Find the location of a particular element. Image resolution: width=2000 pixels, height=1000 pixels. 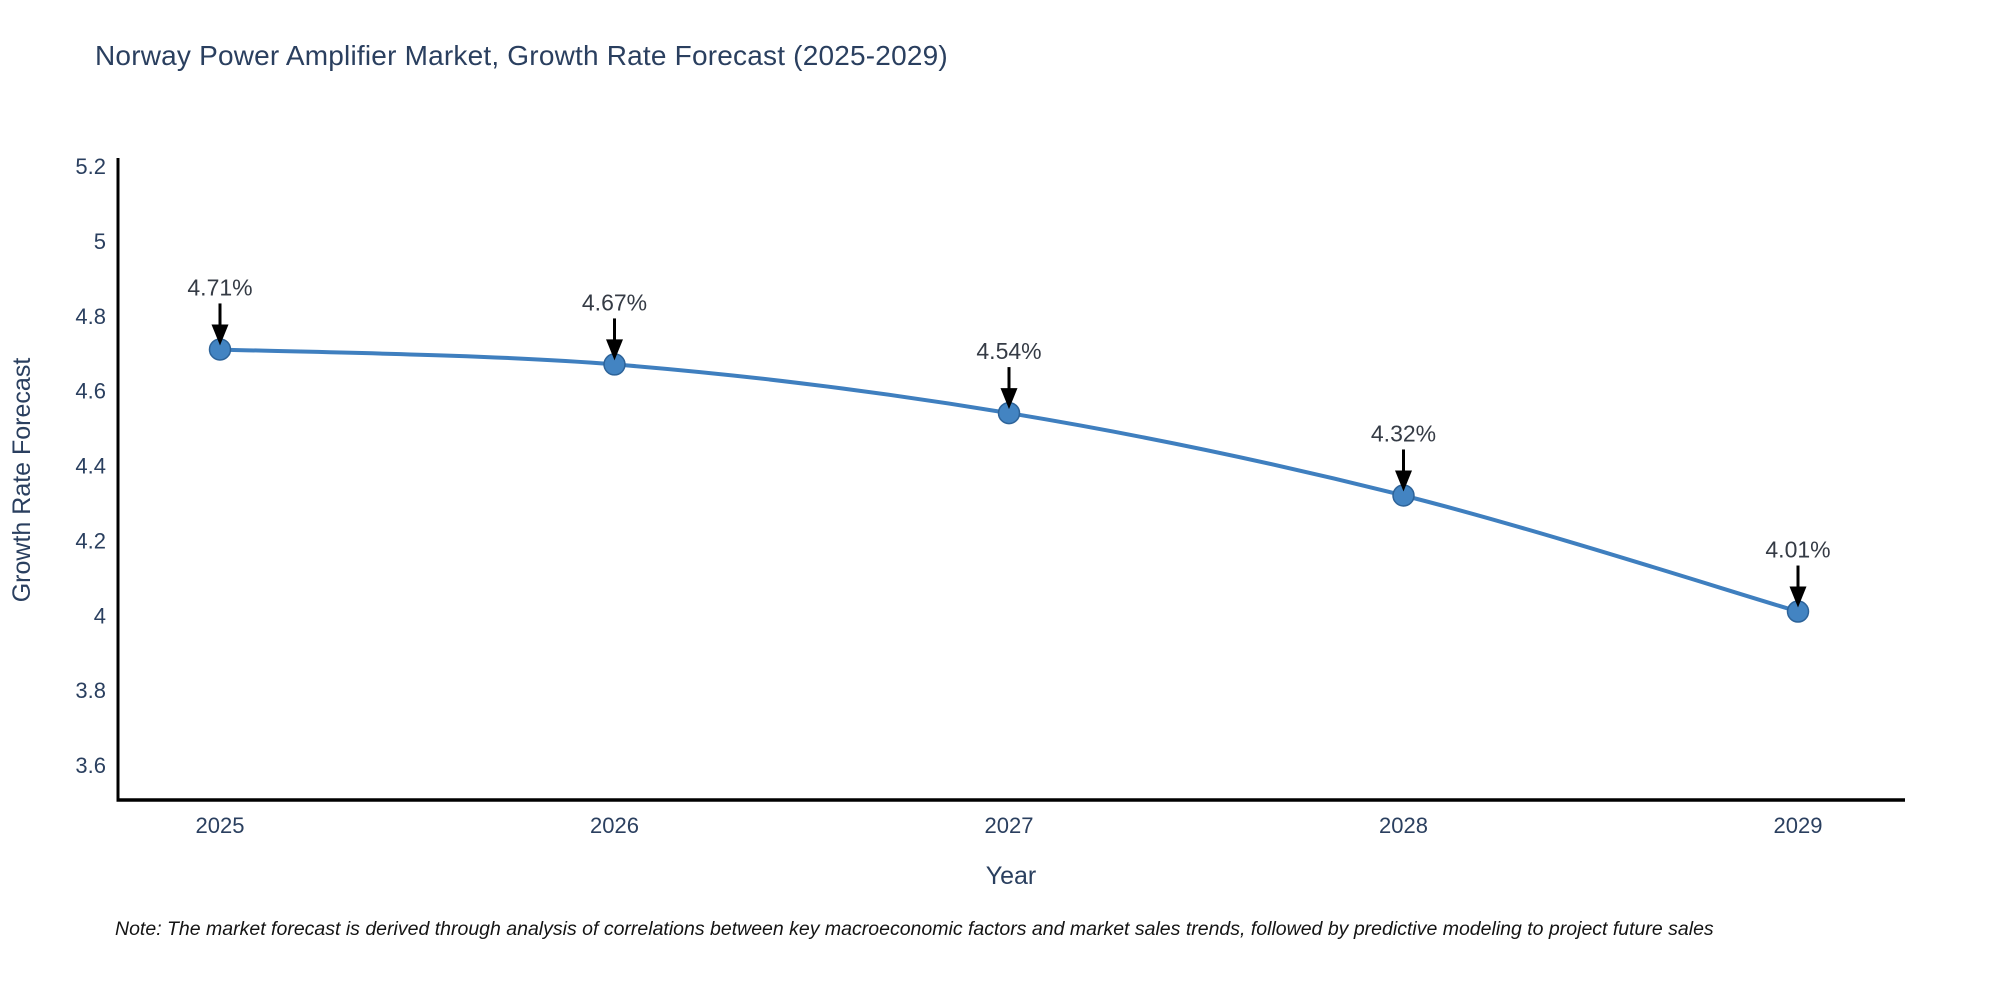

annotation-label: 4.71% is located at coordinates (219, 287).